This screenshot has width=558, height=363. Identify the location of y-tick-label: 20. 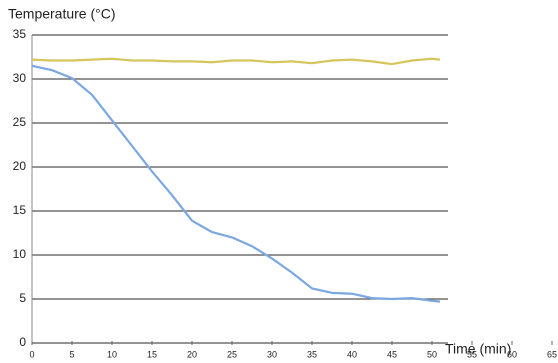
(20, 166).